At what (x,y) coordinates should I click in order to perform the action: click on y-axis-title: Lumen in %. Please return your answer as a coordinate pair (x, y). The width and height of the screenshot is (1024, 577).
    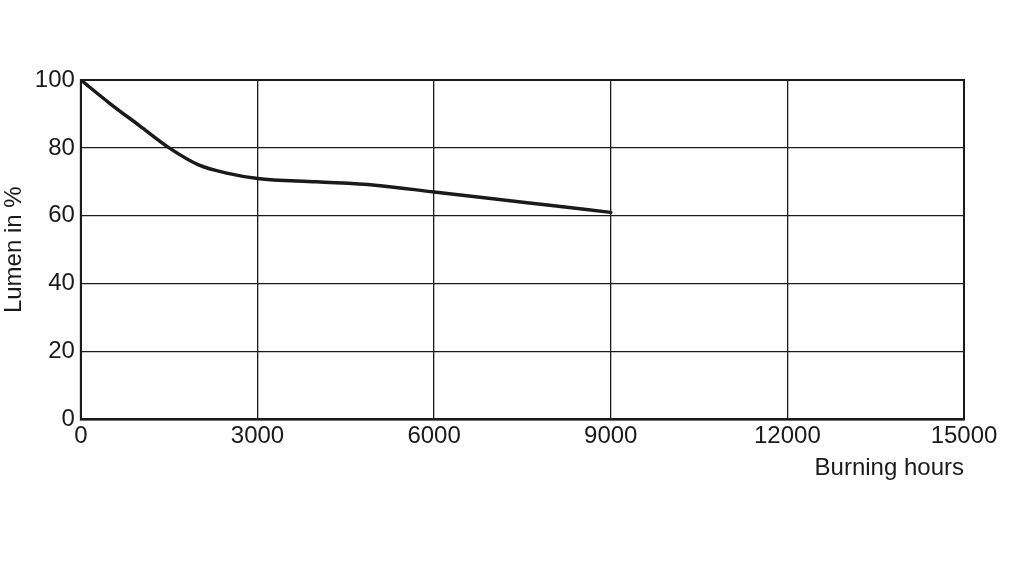
    Looking at the image, I should click on (13, 250).